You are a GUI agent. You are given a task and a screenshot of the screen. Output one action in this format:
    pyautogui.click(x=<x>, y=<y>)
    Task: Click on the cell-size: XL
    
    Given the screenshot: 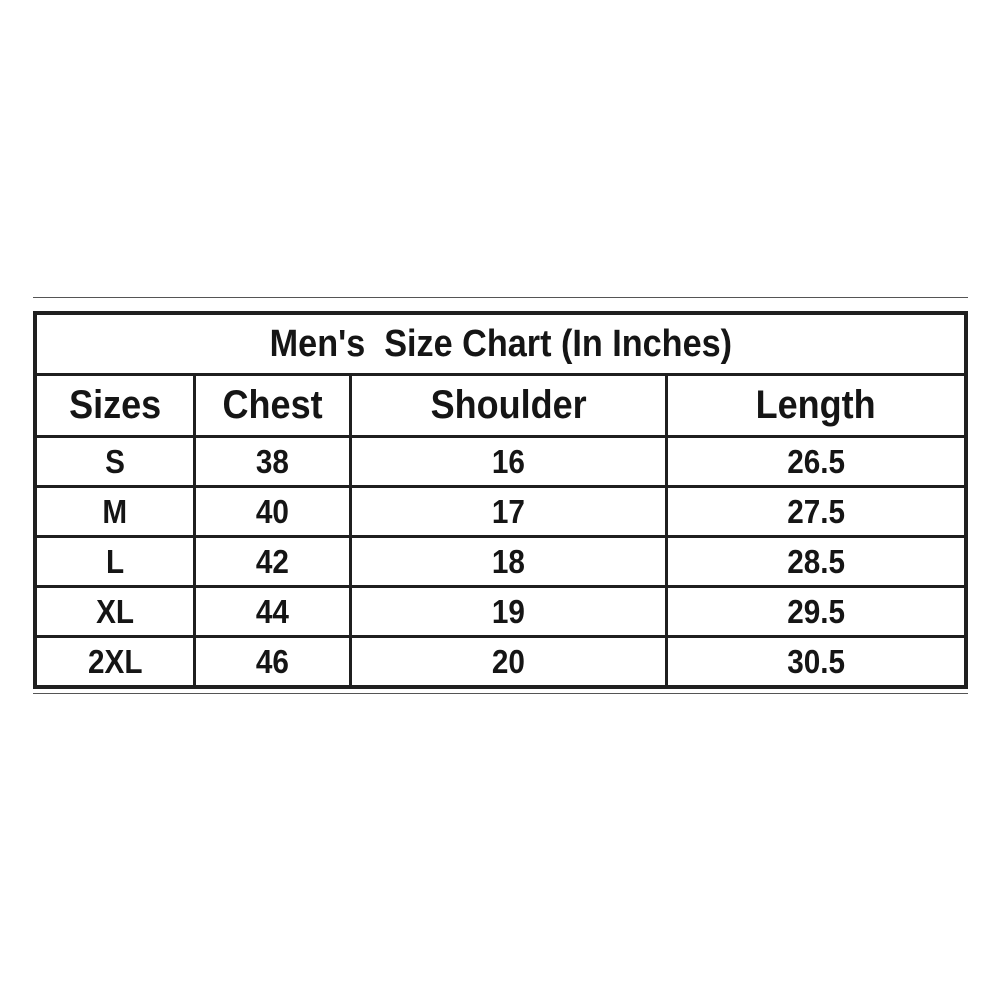 What is the action you would take?
    pyautogui.click(x=114, y=611)
    